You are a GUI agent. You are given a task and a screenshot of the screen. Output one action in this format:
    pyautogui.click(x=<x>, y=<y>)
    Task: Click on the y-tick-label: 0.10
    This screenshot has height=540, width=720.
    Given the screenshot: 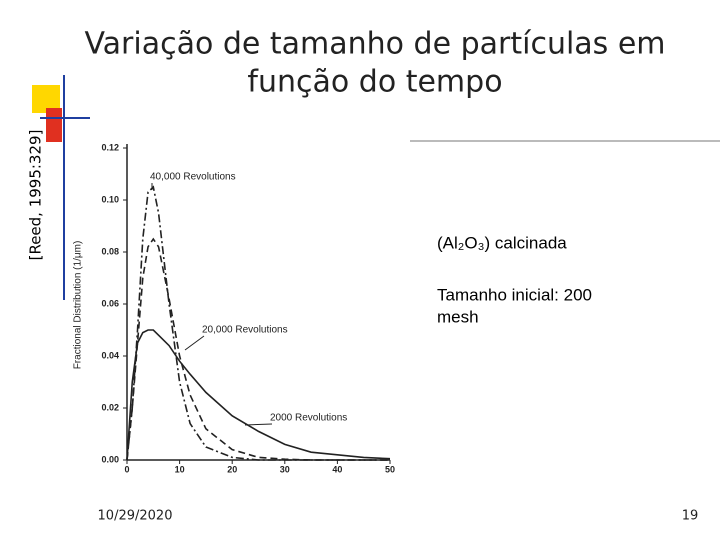 What is the action you would take?
    pyautogui.click(x=110, y=199)
    